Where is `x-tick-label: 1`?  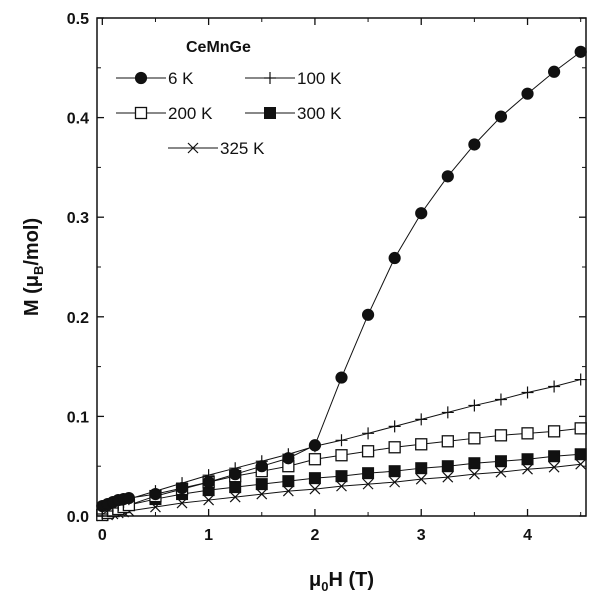
x-tick-label: 1 is located at coordinates (208, 535).